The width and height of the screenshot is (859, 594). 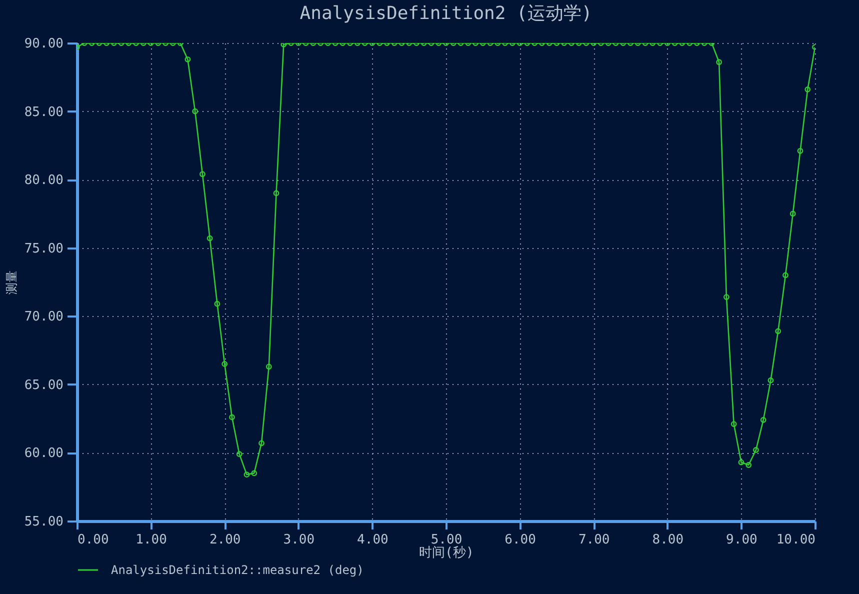 What do you see at coordinates (237, 570) in the screenshot?
I see `legend-label: AnalysisDefinition2::measure2 (deg)` at bounding box center [237, 570].